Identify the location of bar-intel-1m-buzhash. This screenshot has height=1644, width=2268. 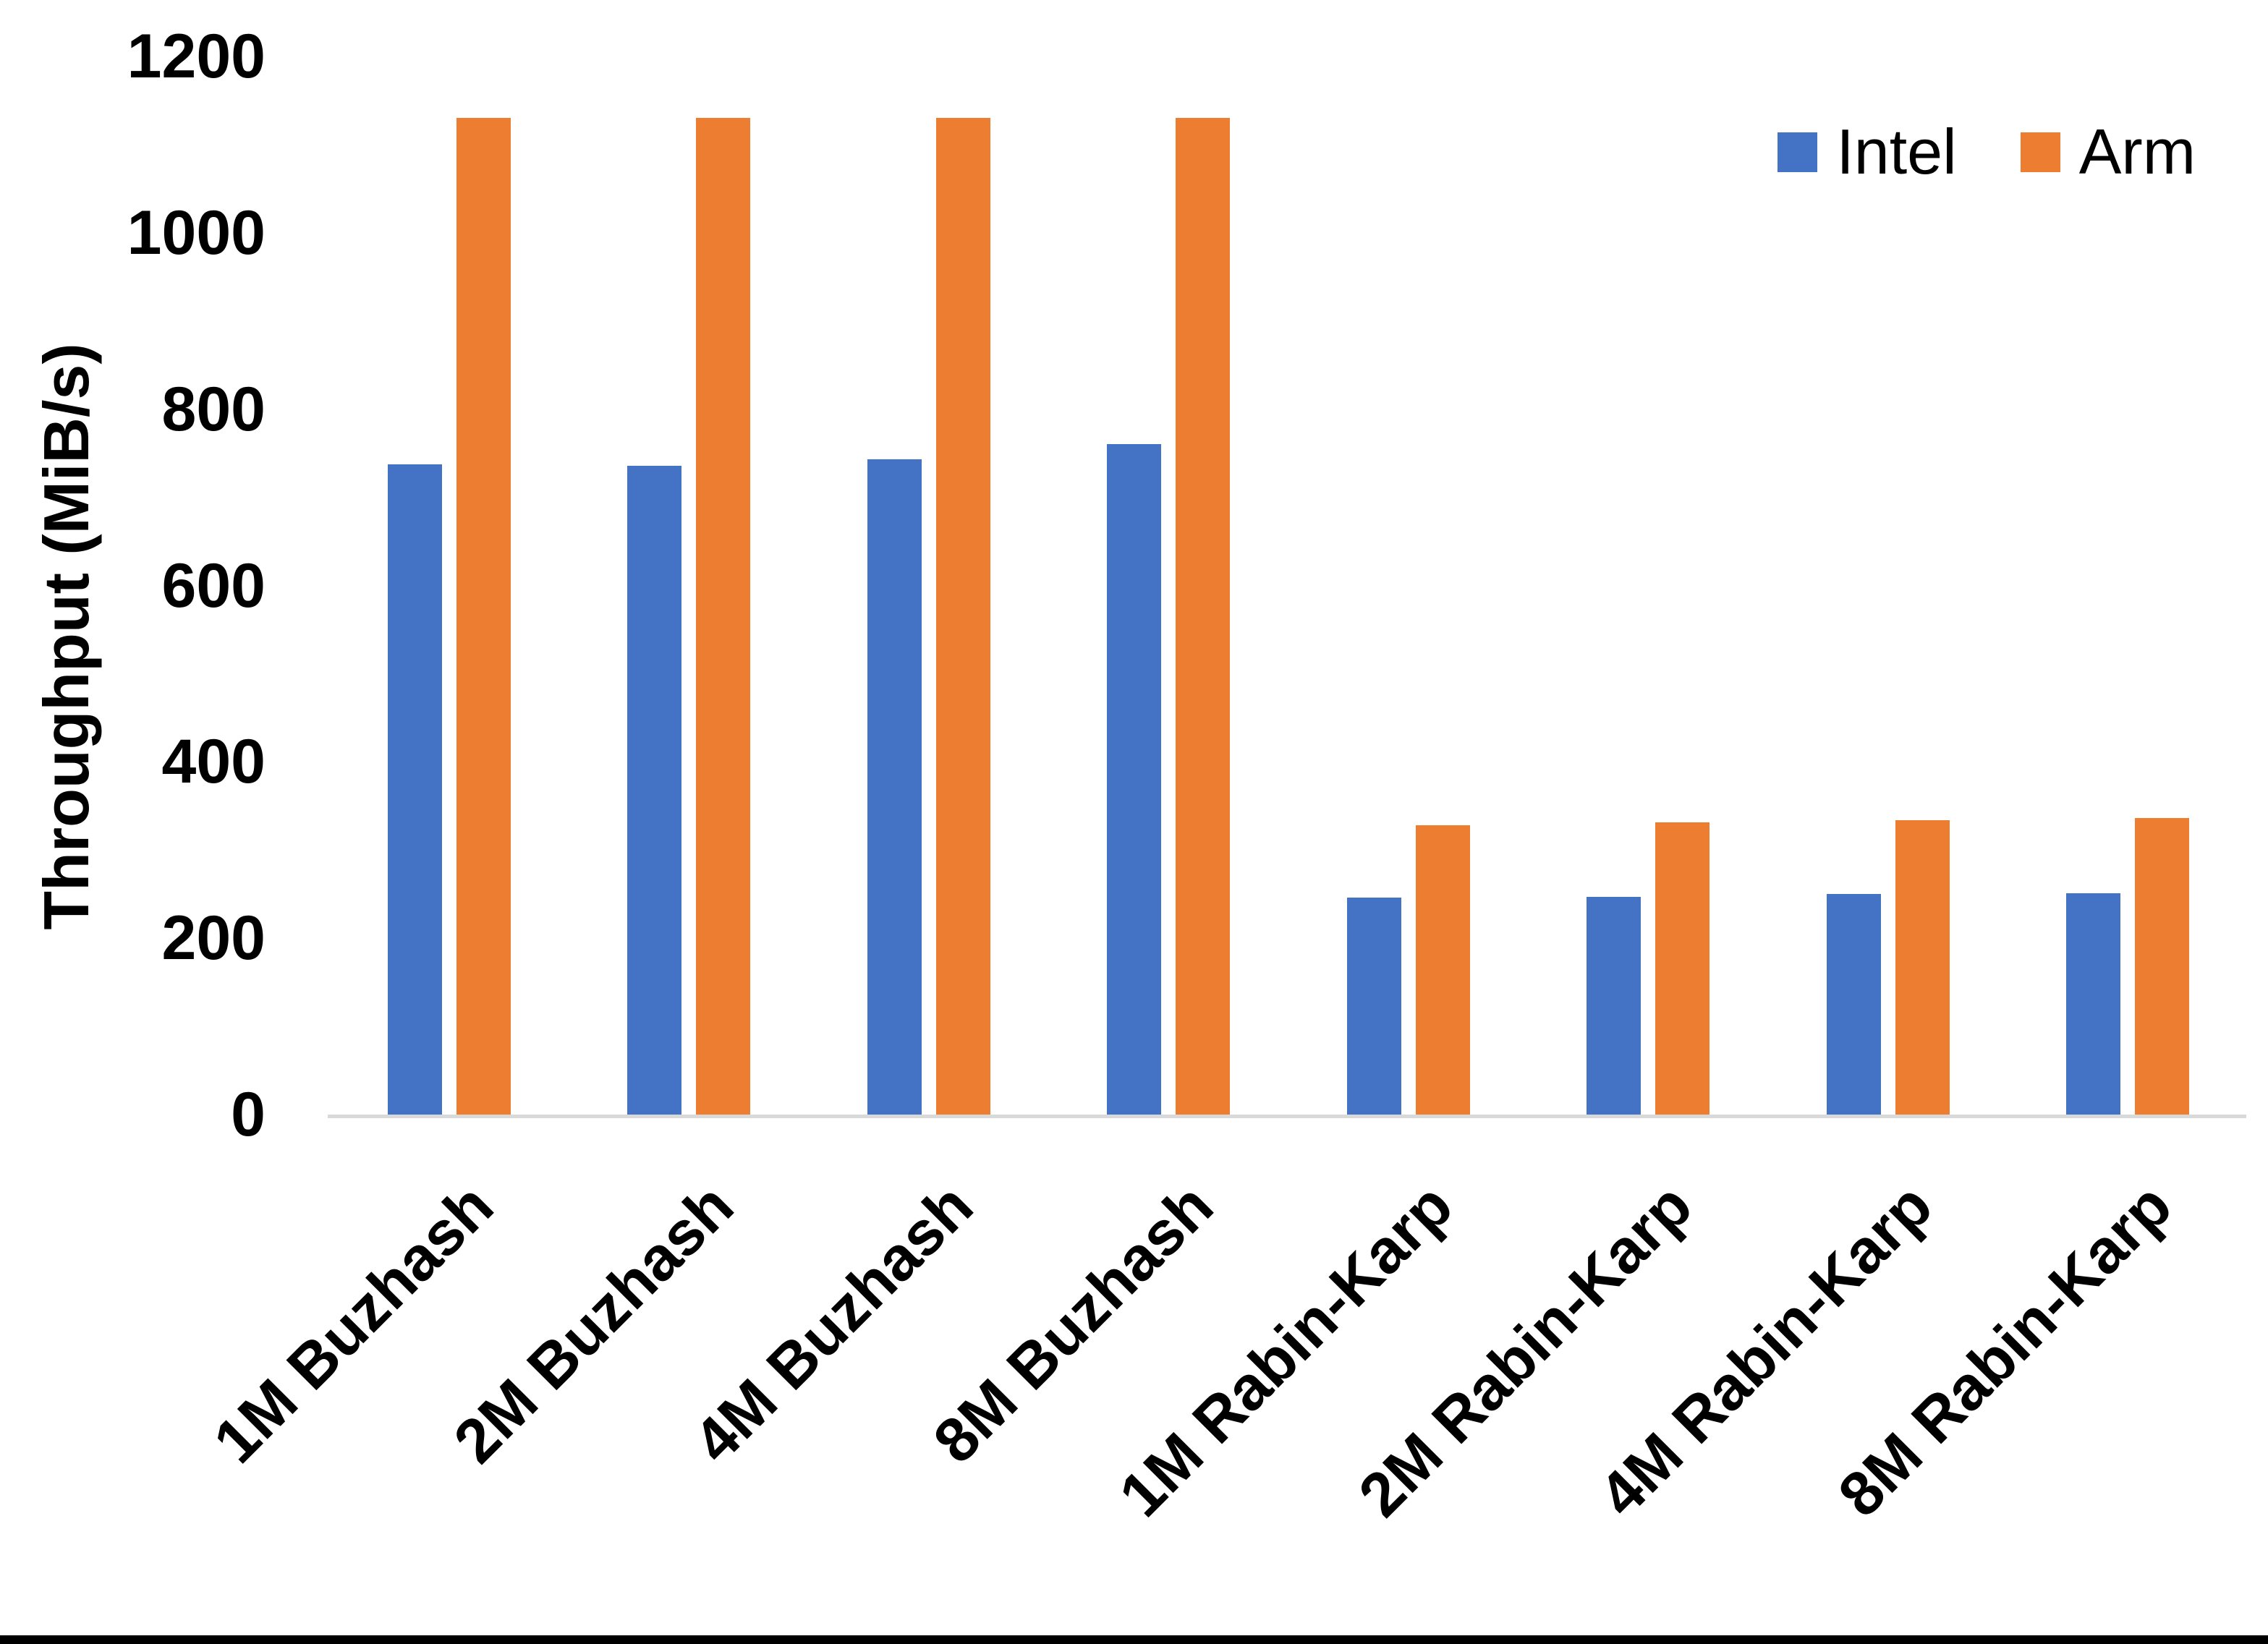
(414, 789).